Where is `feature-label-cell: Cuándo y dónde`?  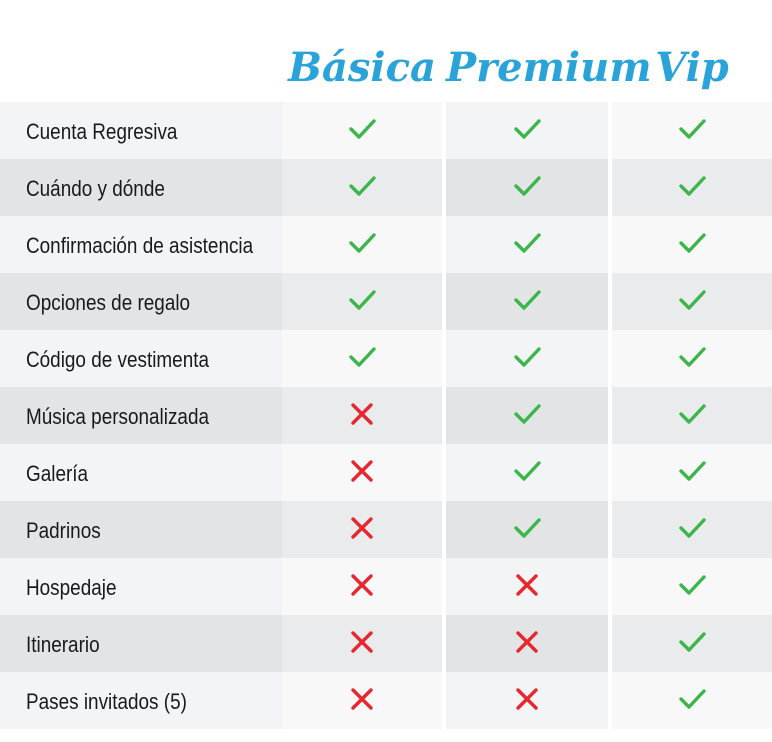 feature-label-cell: Cuándo y dónde is located at coordinates (141, 187).